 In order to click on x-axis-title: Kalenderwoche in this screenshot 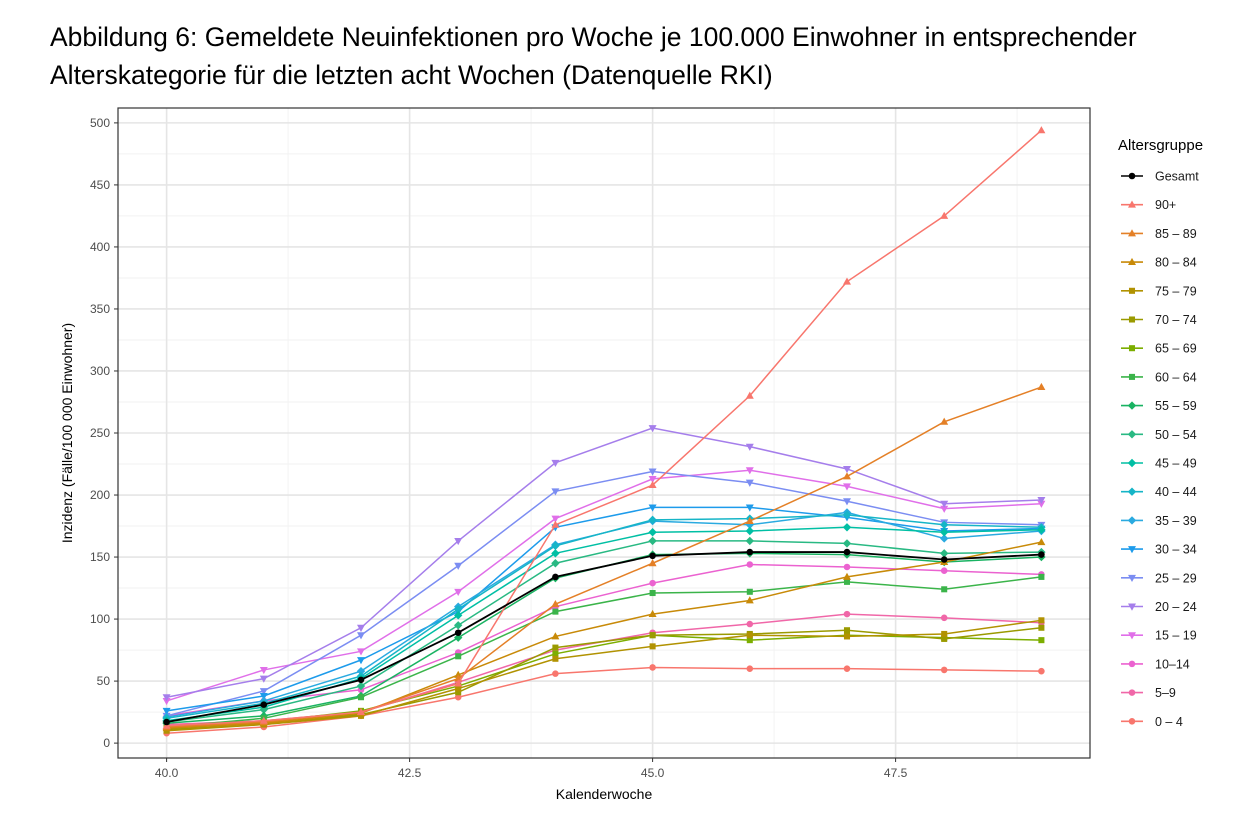, I will do `click(604, 794)`.